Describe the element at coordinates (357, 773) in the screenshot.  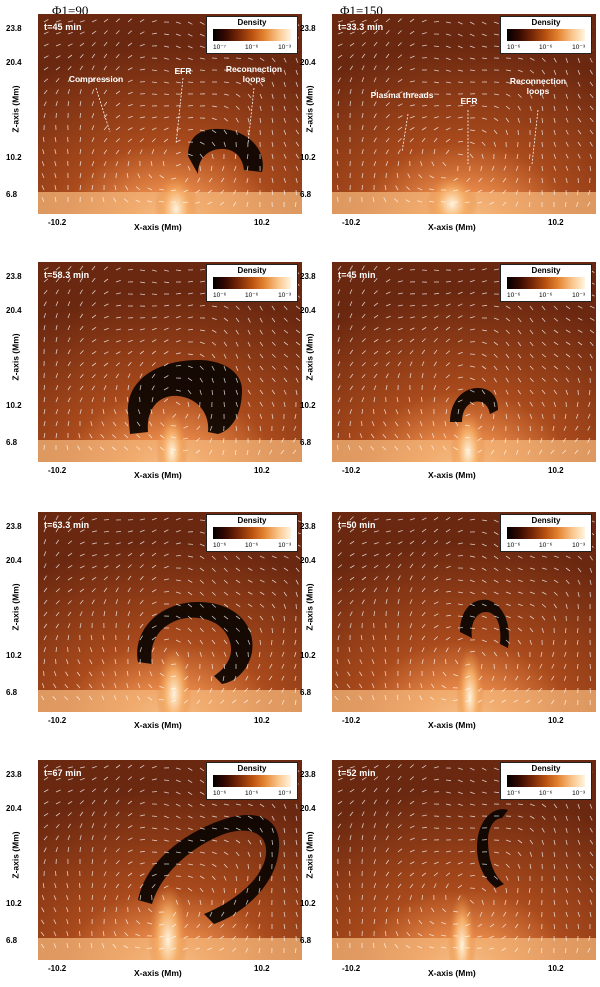
I see `time-label: t=52 min` at that location.